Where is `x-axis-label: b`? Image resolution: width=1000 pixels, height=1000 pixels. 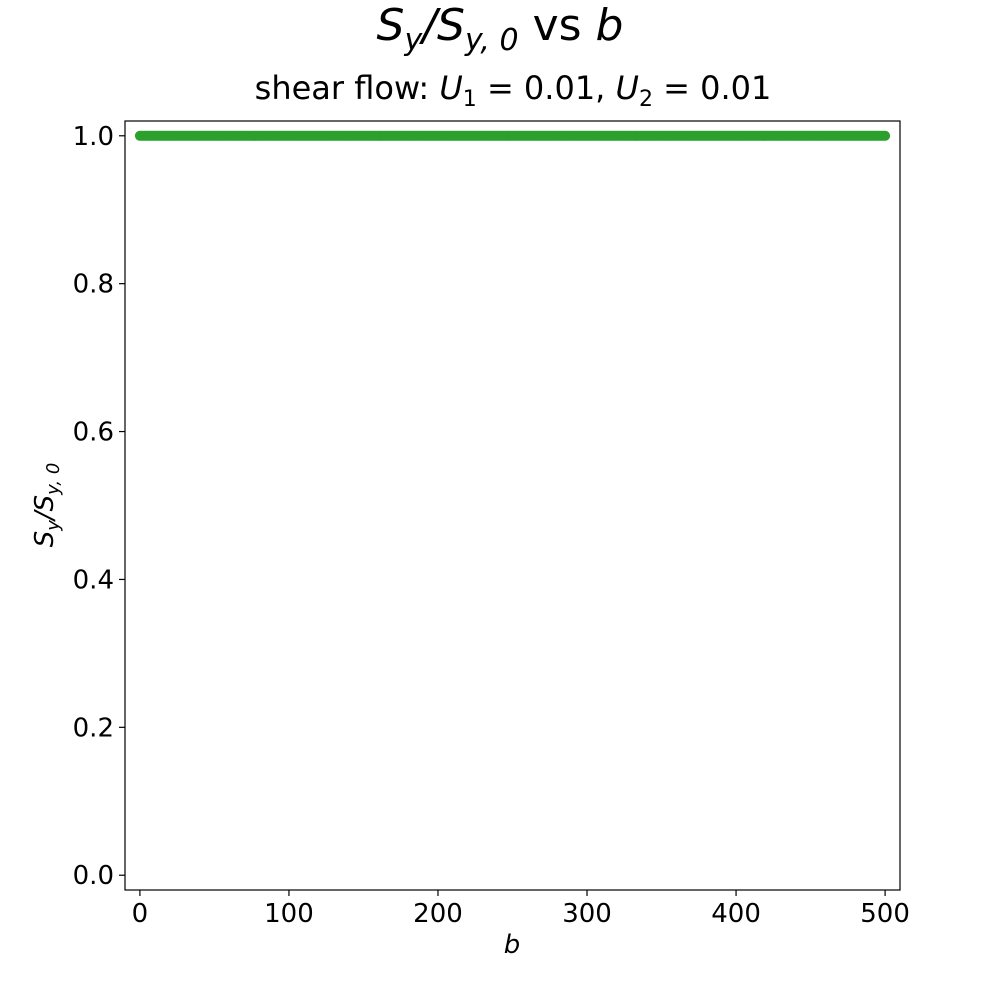 x-axis-label: b is located at coordinates (512, 945).